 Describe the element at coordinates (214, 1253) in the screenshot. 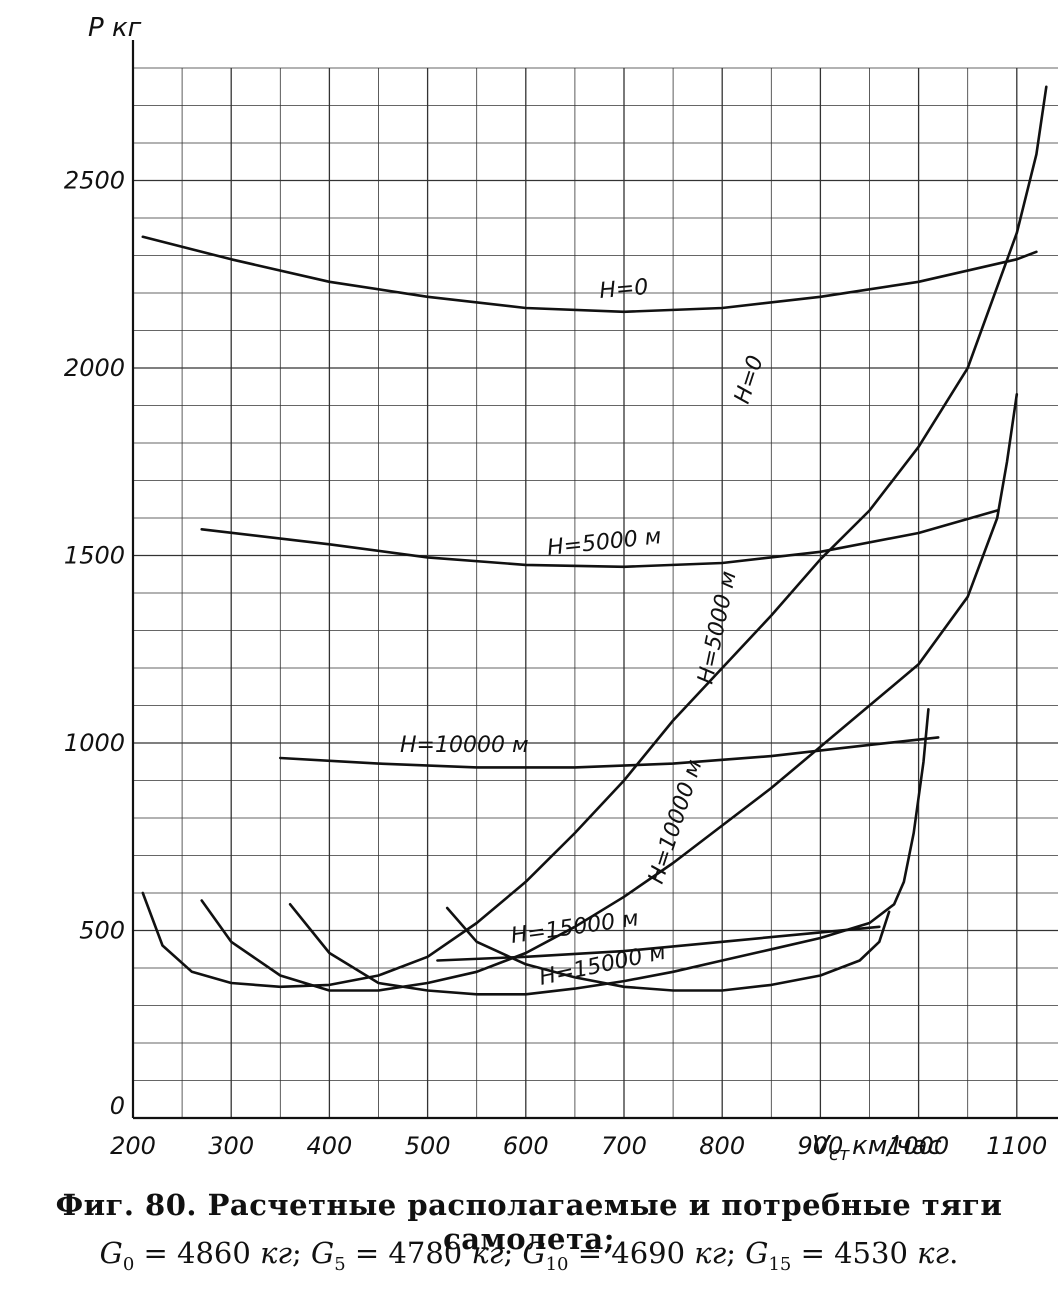

I see `weight-g0: 4860` at that location.